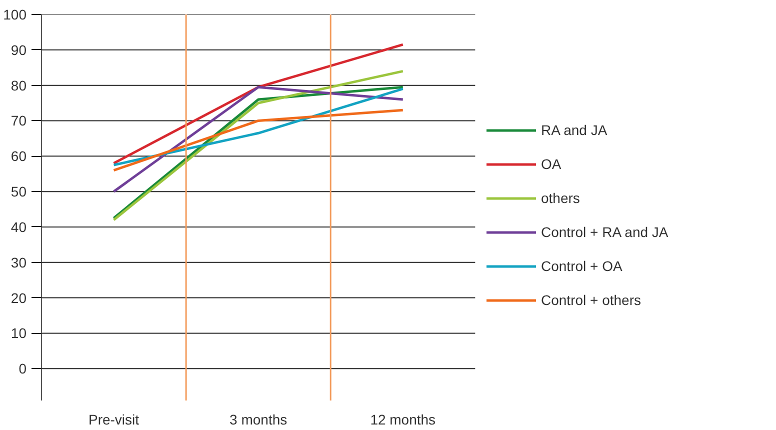  I want to click on x-tick-label: 3 months, so click(259, 420).